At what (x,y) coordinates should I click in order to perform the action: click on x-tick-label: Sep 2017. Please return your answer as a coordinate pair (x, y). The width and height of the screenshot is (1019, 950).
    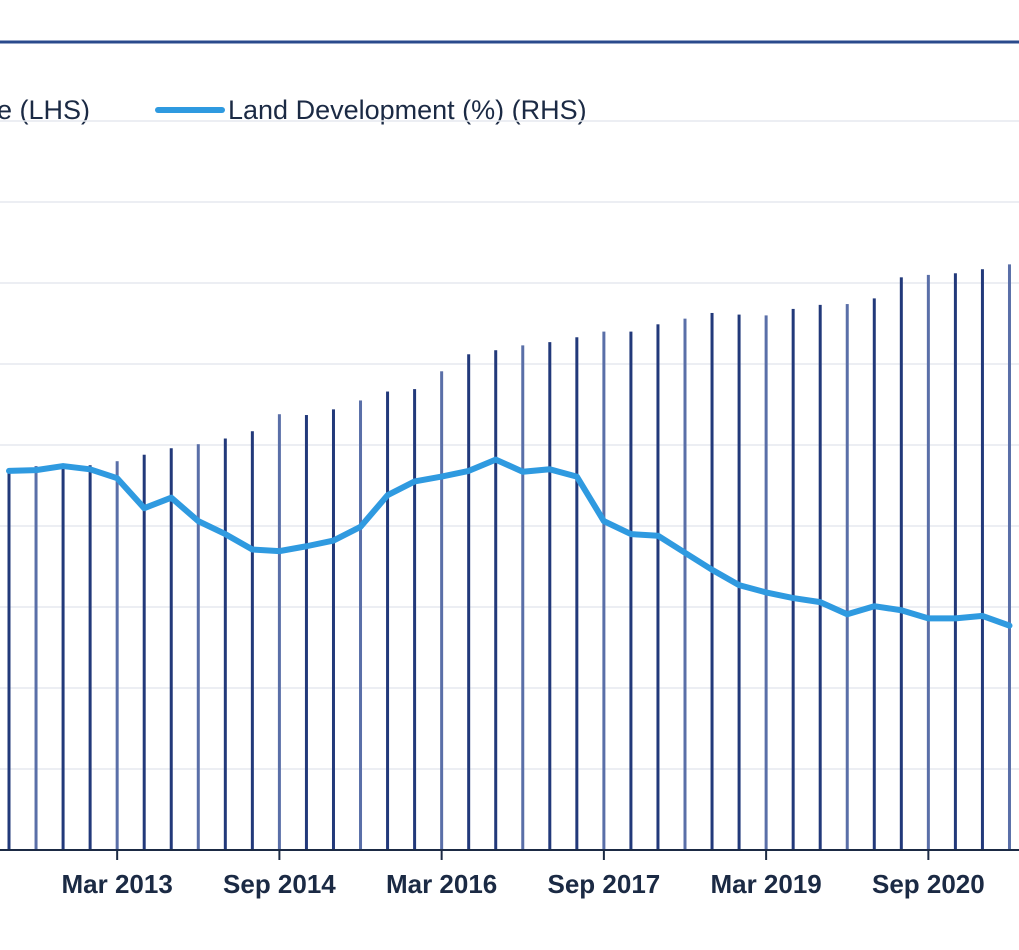
    Looking at the image, I should click on (604, 884).